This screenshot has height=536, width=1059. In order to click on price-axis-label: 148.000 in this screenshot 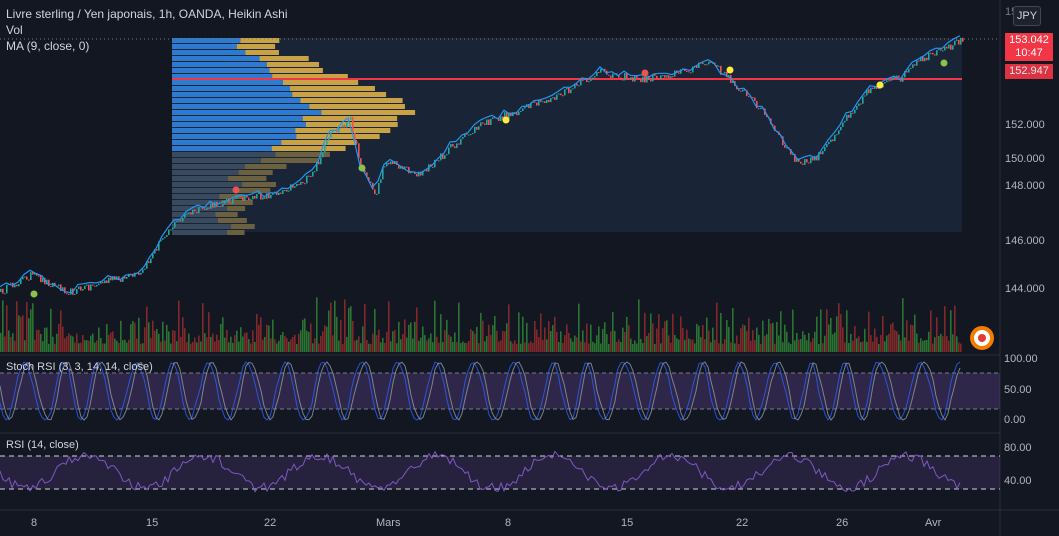, I will do `click(1025, 186)`.